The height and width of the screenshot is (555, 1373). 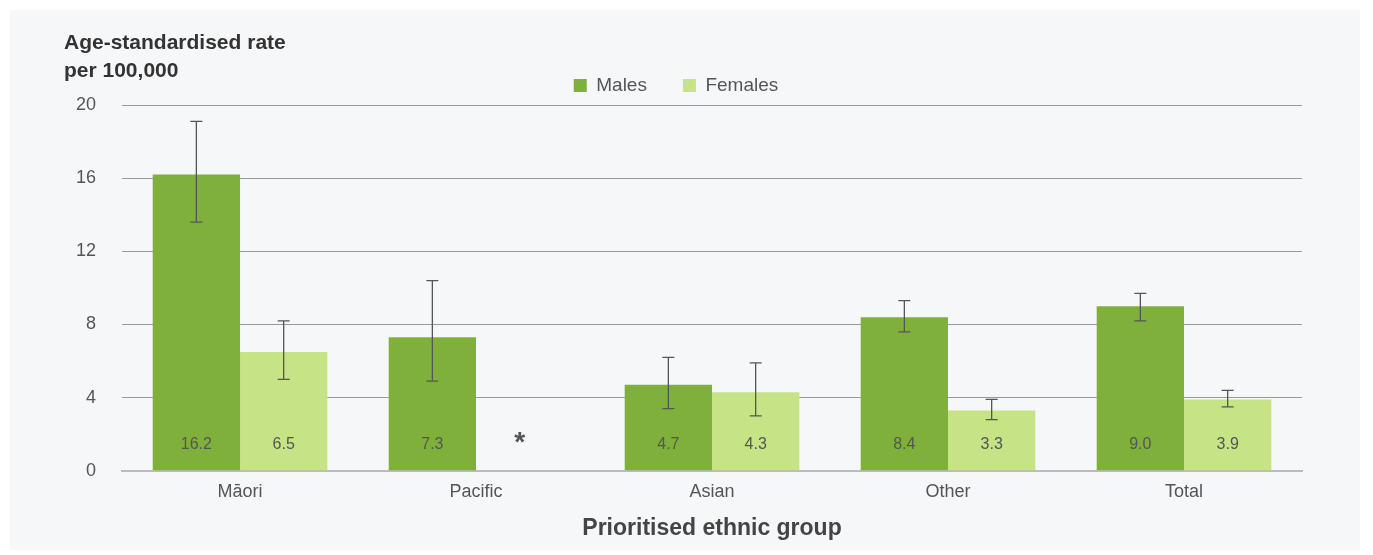 What do you see at coordinates (240, 490) in the screenshot?
I see `x-tick-label: Māori` at bounding box center [240, 490].